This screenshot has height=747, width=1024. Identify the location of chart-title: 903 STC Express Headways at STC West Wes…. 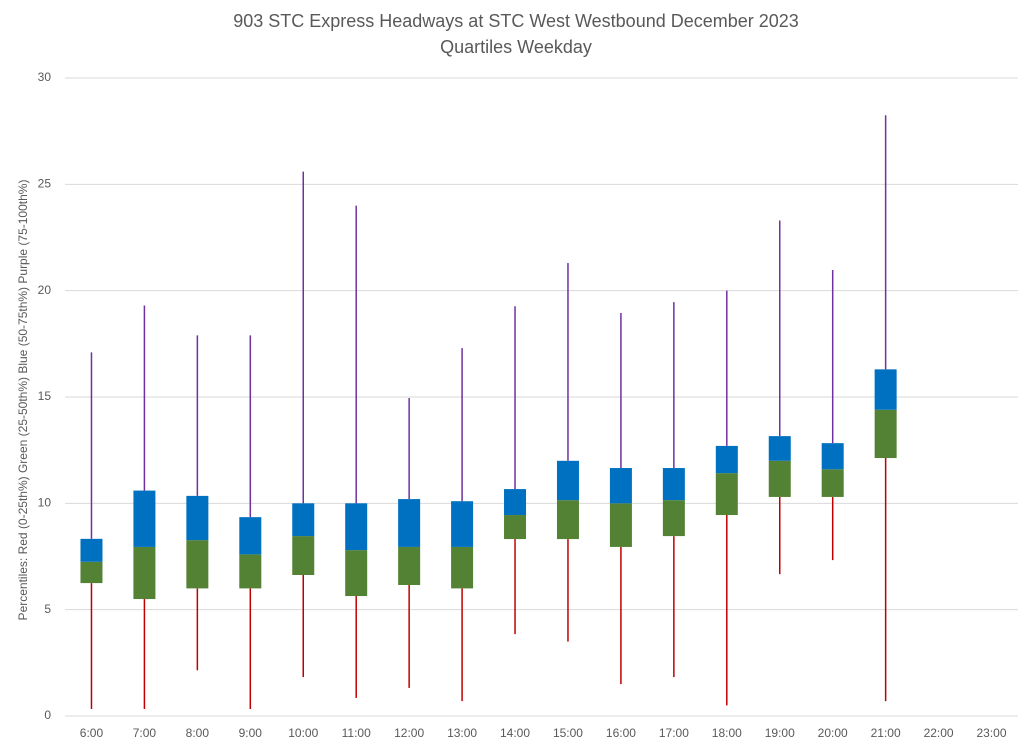
(516, 21).